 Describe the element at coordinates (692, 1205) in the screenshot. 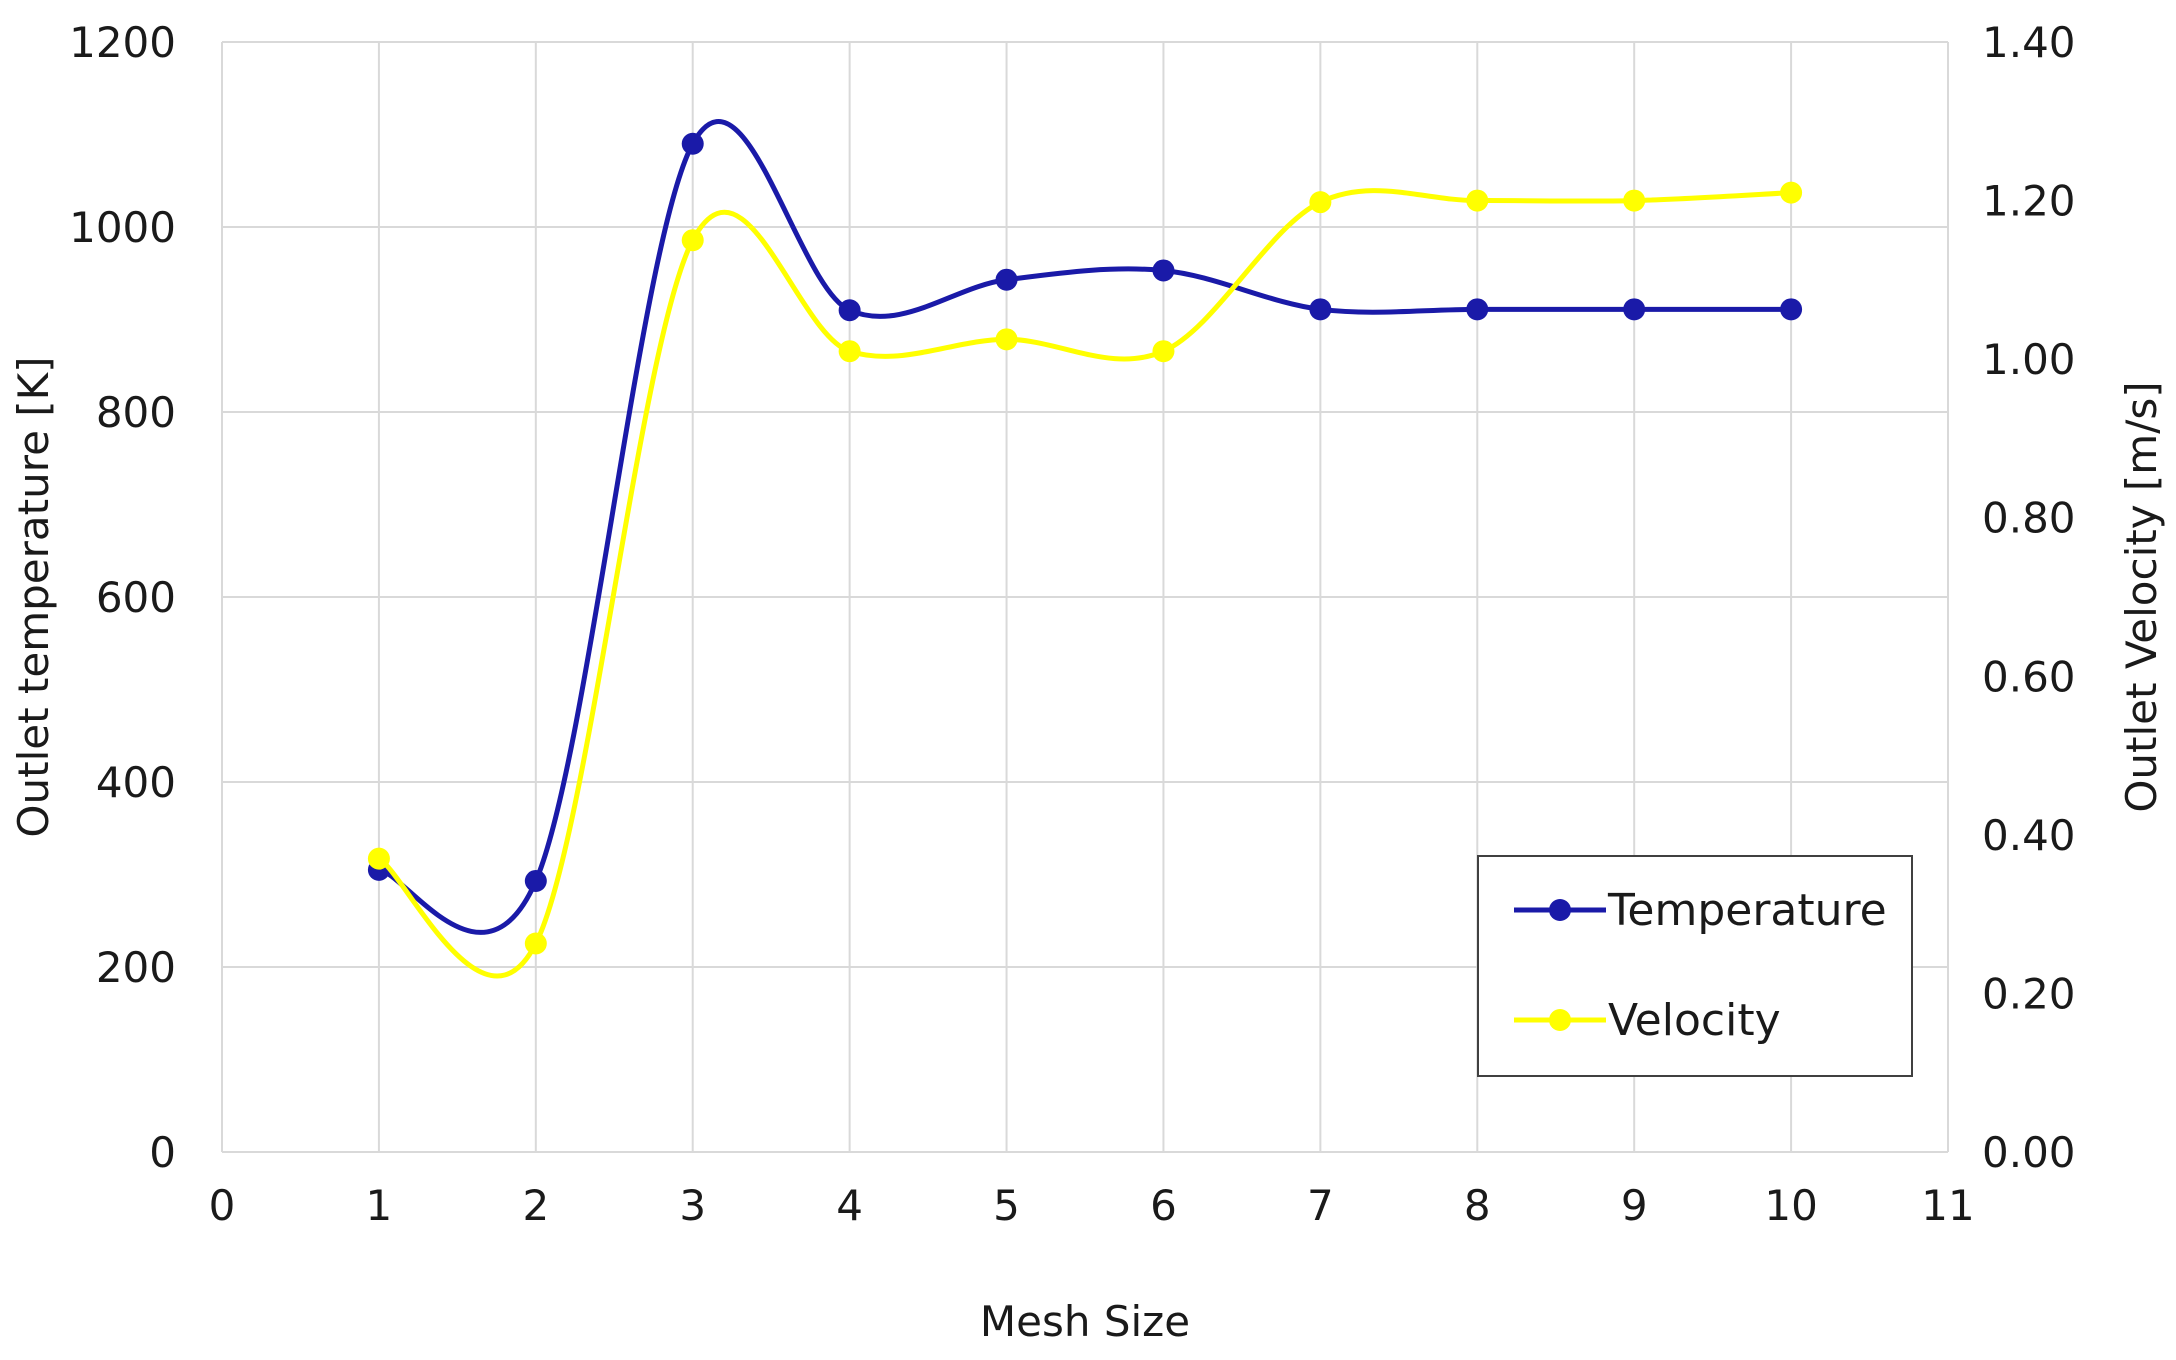

I see `x-tick-label: 3` at that location.